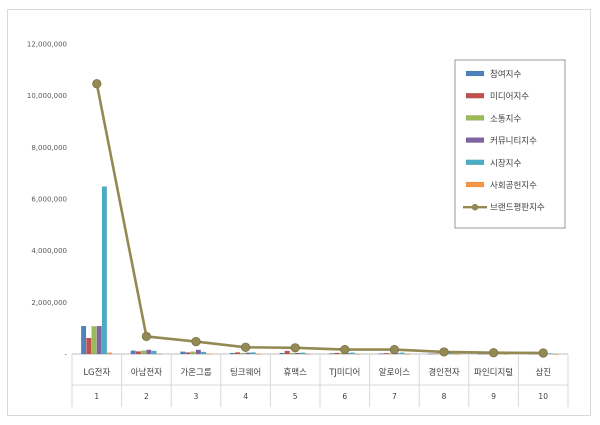 The image size is (600, 425). Describe the element at coordinates (543, 396) in the screenshot. I see `x-rank-label: 10` at that location.